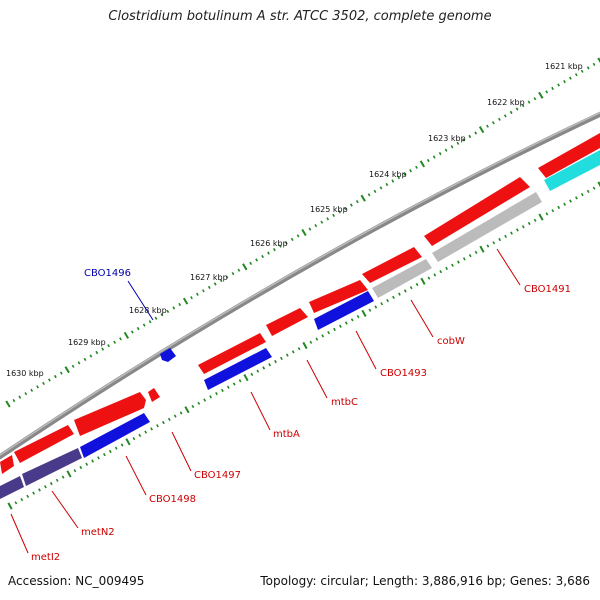  Describe the element at coordinates (87, 342) in the screenshot. I see `kbp-label: 1629 kbp` at that location.